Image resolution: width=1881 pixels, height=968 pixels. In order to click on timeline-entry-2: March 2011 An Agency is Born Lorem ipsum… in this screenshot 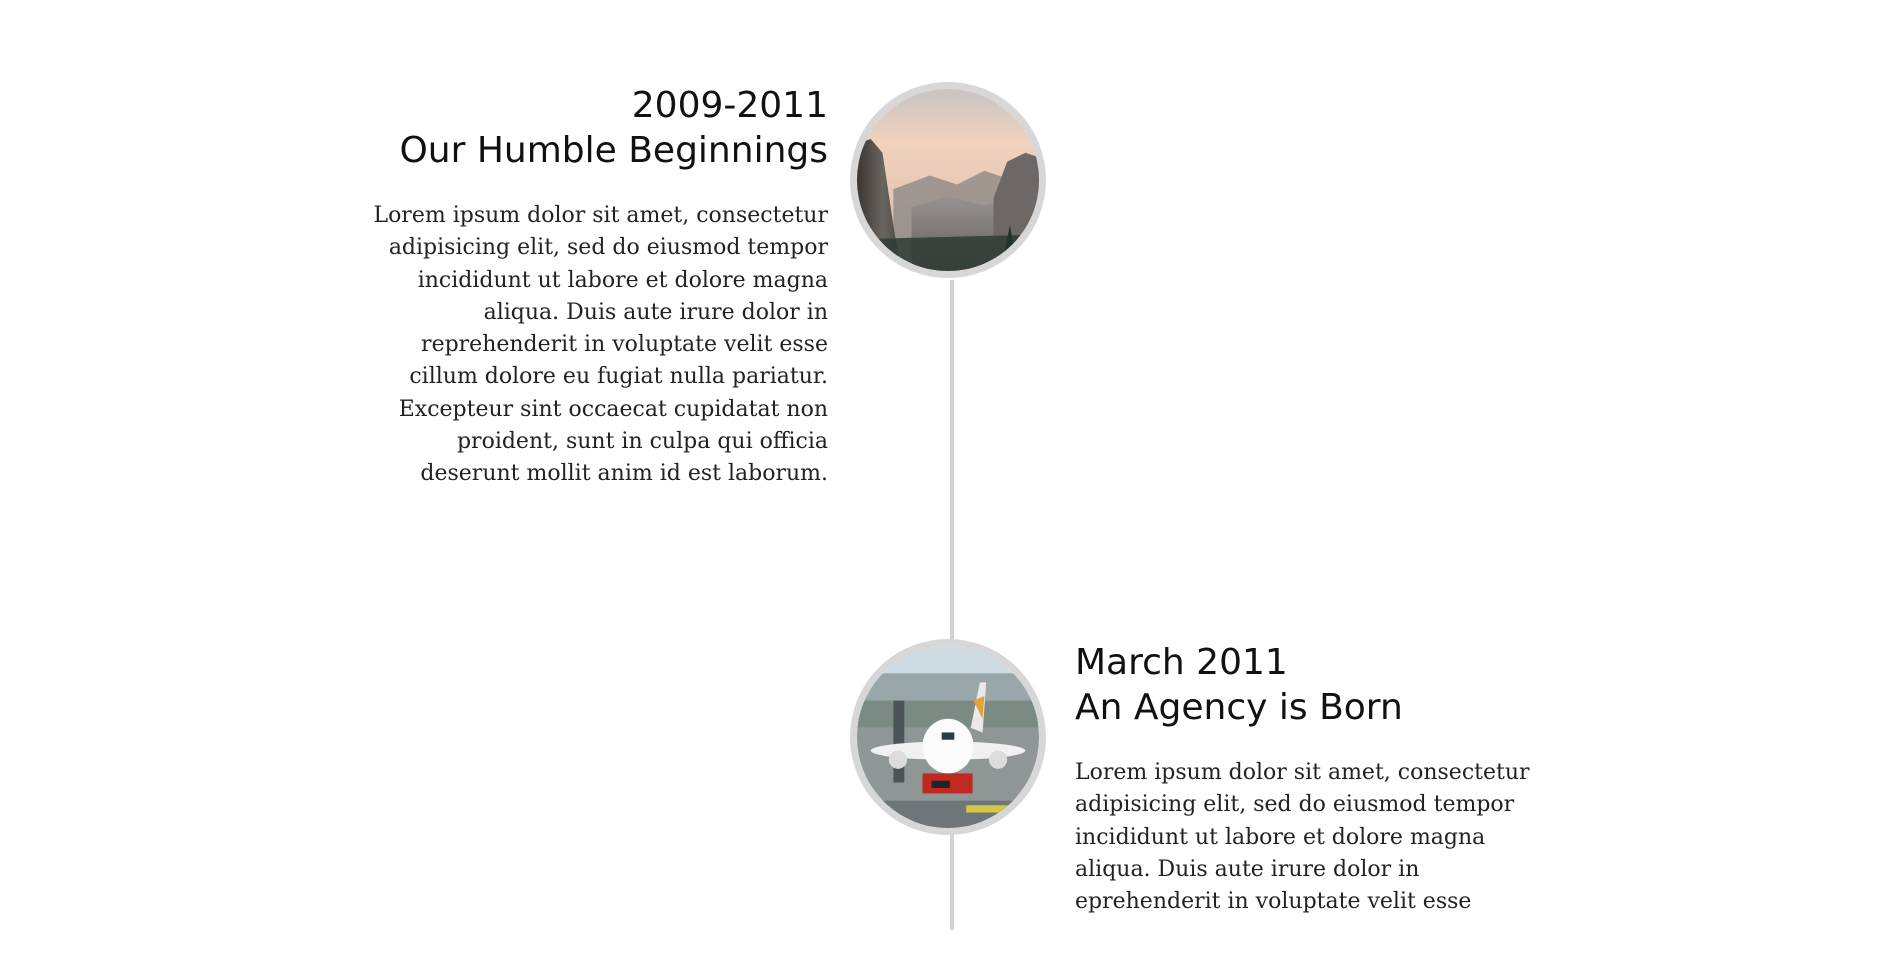, I will do `click(1375, 779)`.